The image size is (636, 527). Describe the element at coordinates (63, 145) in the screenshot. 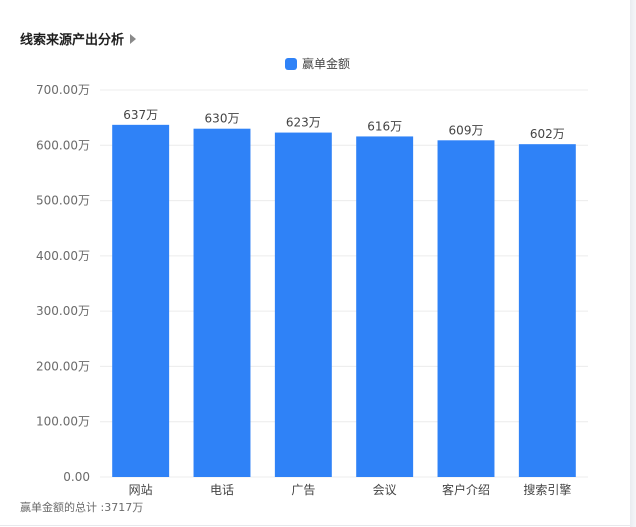

I see `y-tick-label: 600.00万` at that location.